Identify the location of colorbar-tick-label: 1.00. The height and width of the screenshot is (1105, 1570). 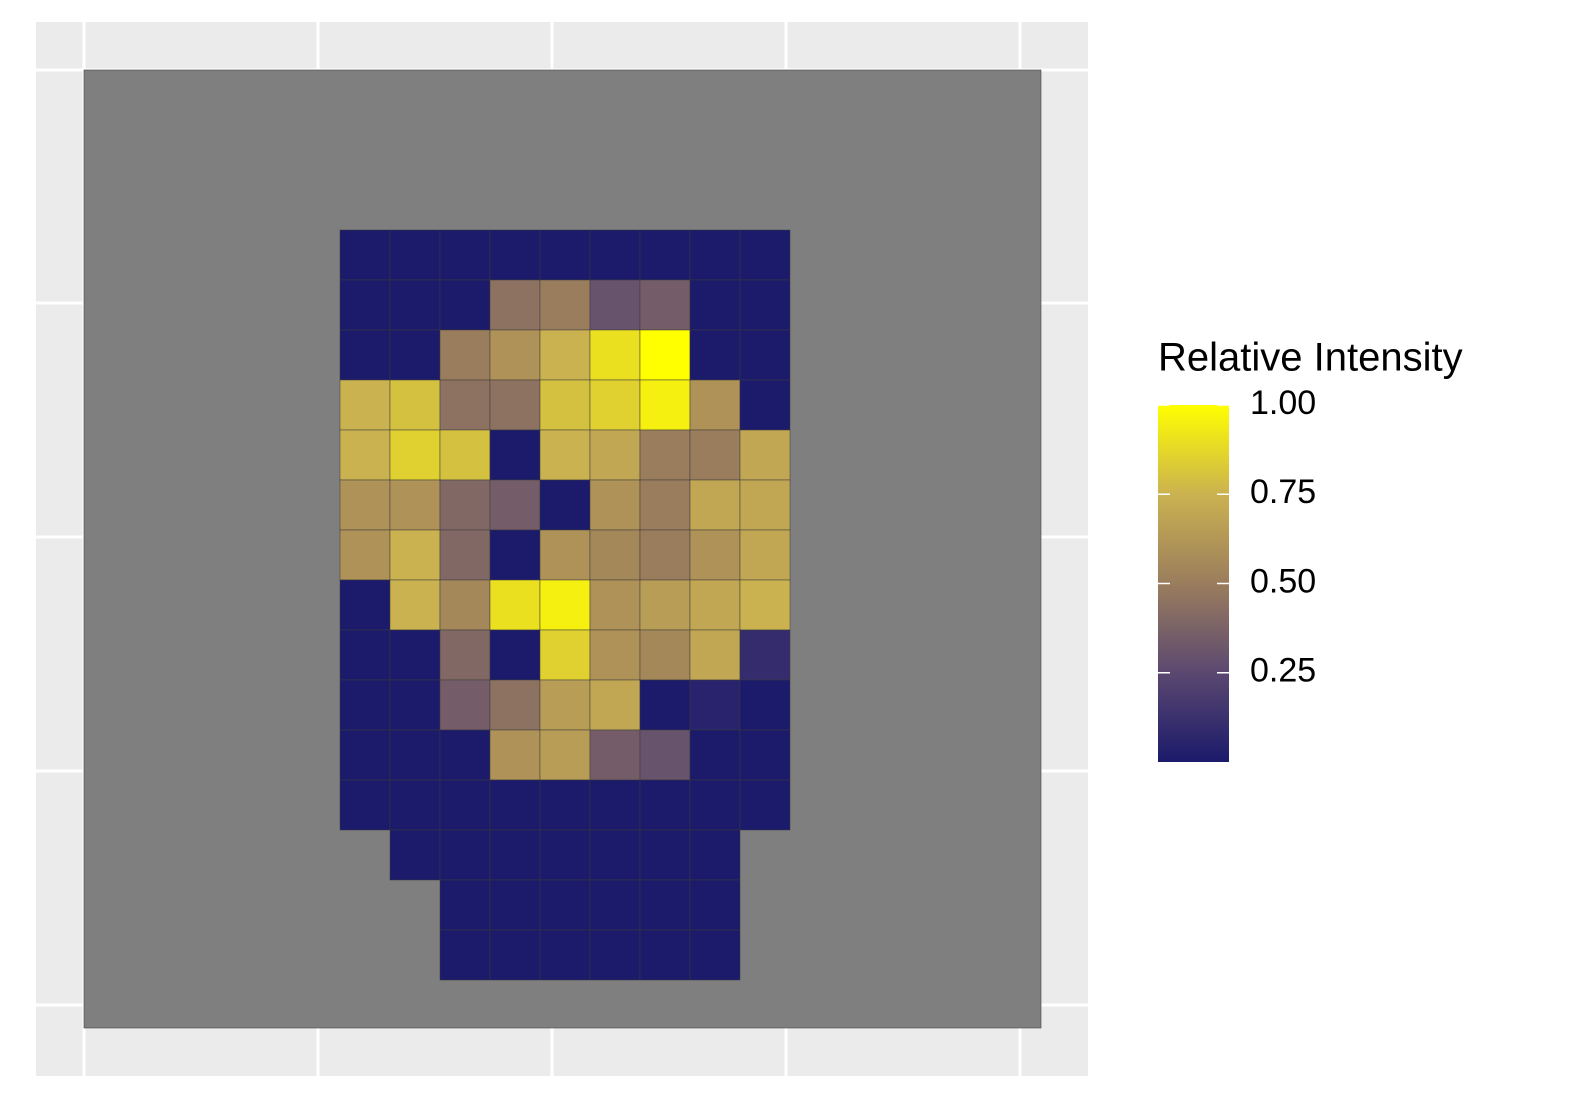
(1283, 403).